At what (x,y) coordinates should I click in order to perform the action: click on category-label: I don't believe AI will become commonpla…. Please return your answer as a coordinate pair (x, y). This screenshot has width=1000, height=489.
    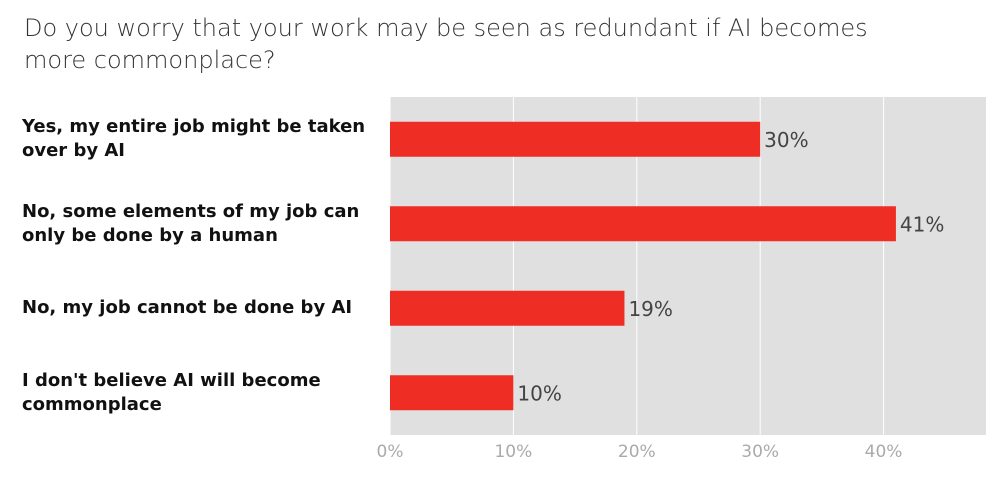
    Looking at the image, I should click on (171, 392).